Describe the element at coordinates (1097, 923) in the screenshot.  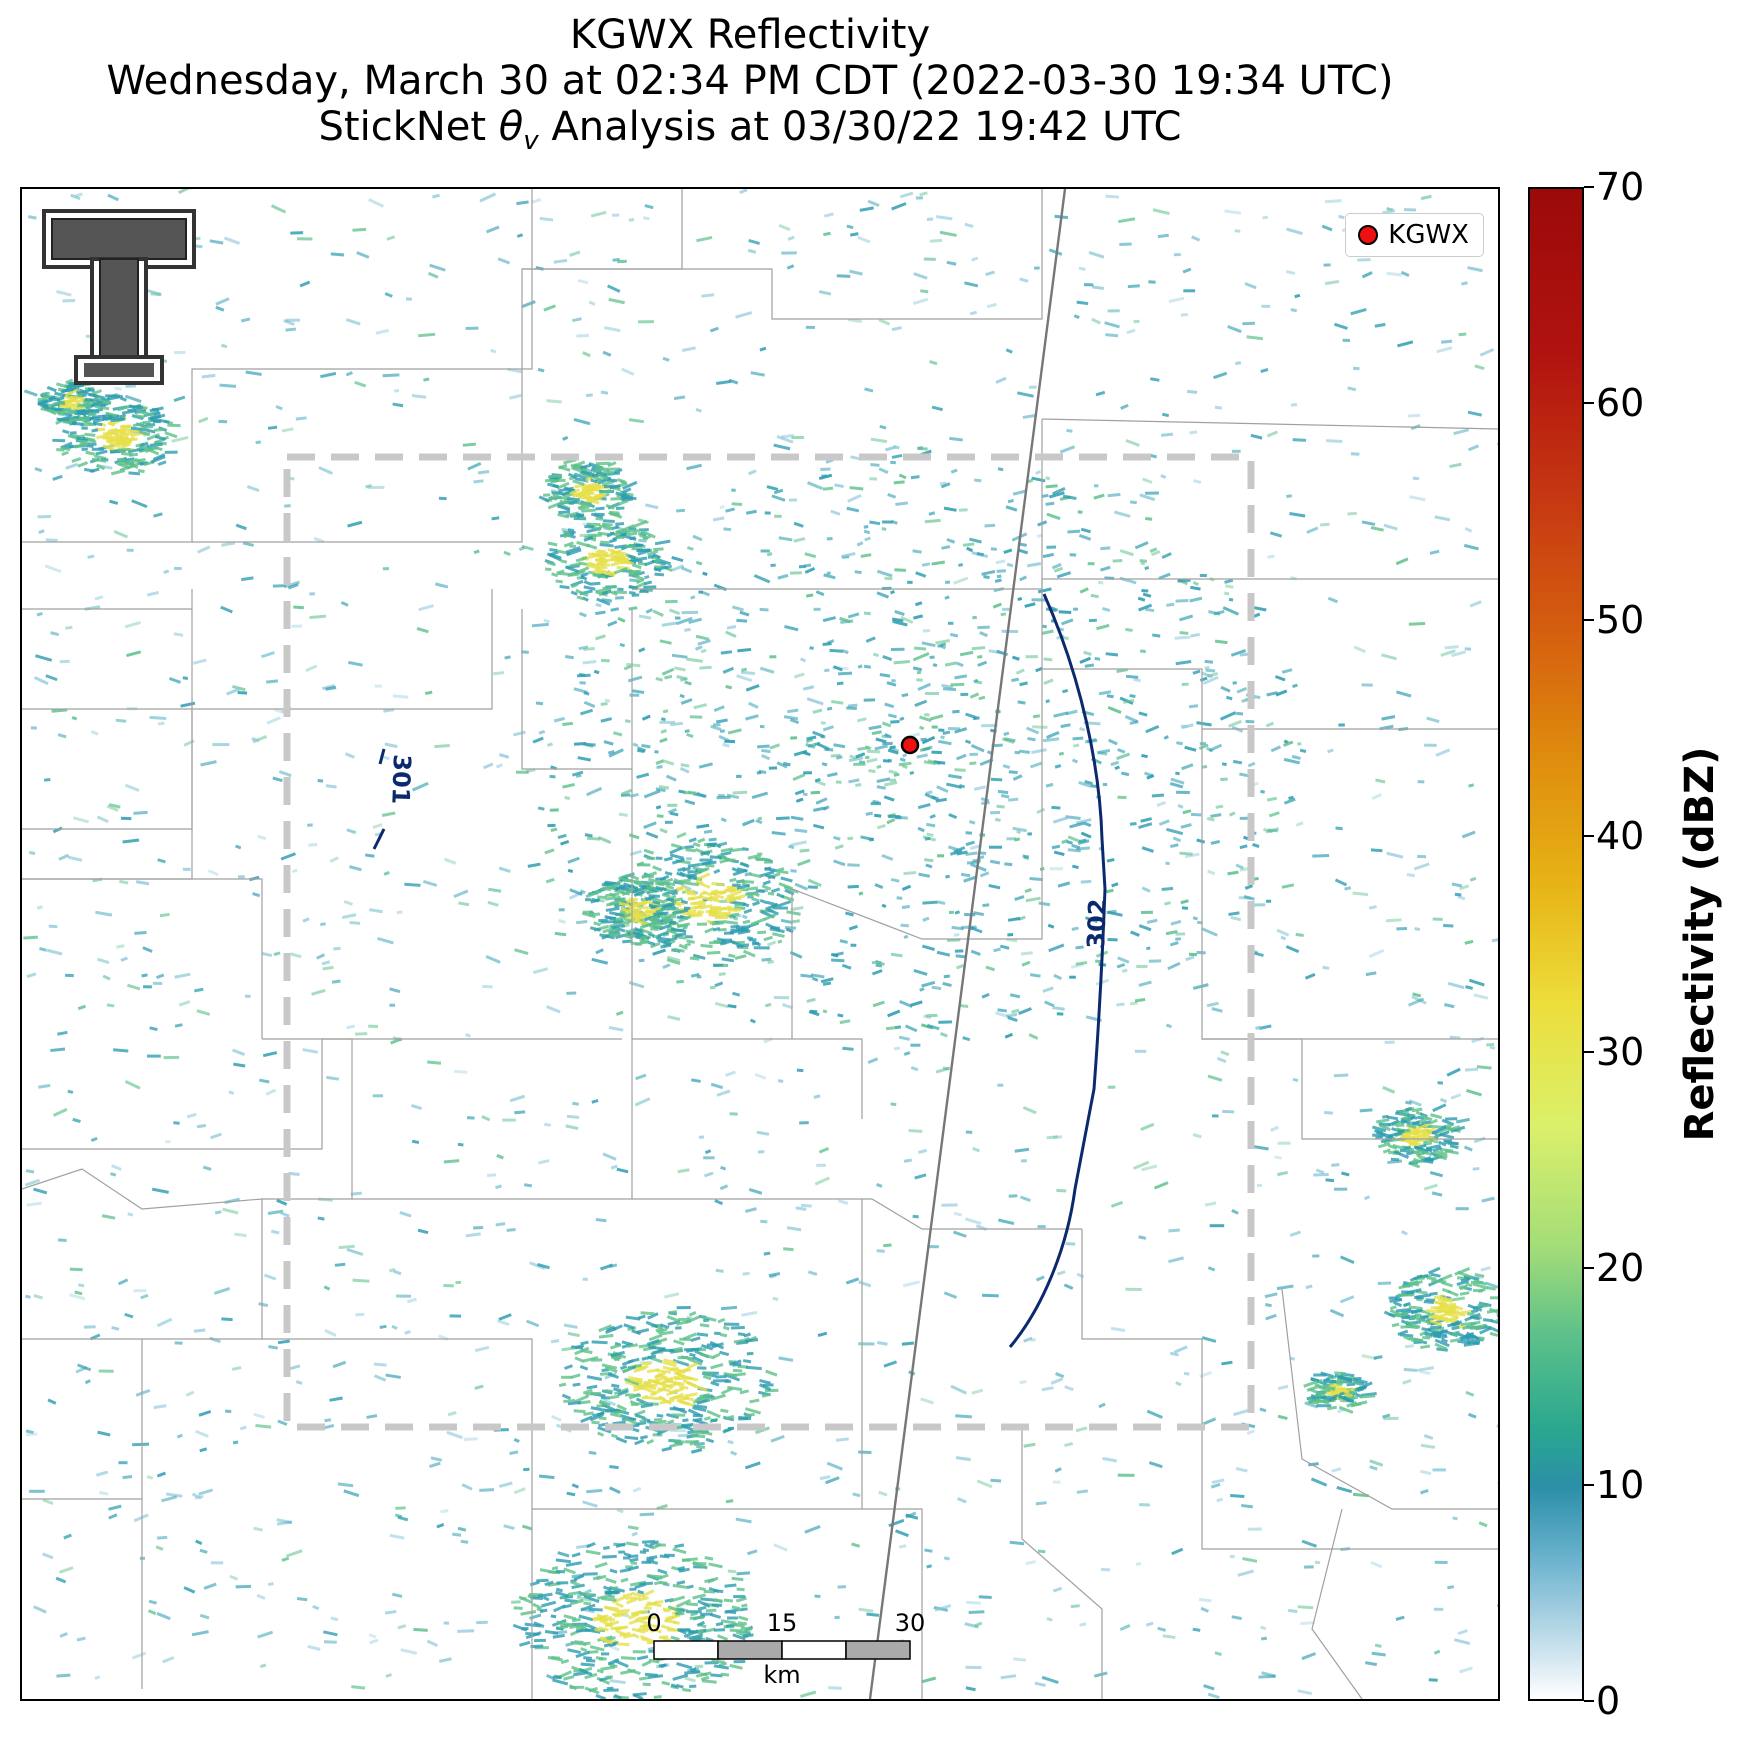
I see `contour-label-302: 302` at that location.